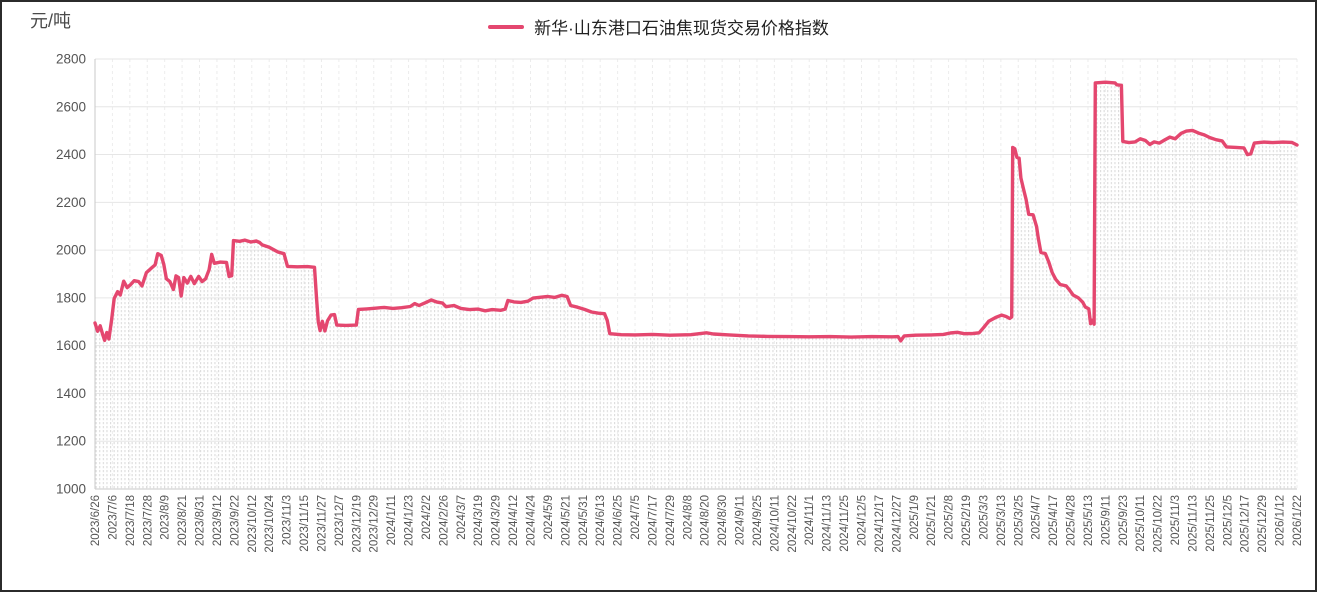  I want to click on svg-text: 2024/9/25, so click(758, 520).